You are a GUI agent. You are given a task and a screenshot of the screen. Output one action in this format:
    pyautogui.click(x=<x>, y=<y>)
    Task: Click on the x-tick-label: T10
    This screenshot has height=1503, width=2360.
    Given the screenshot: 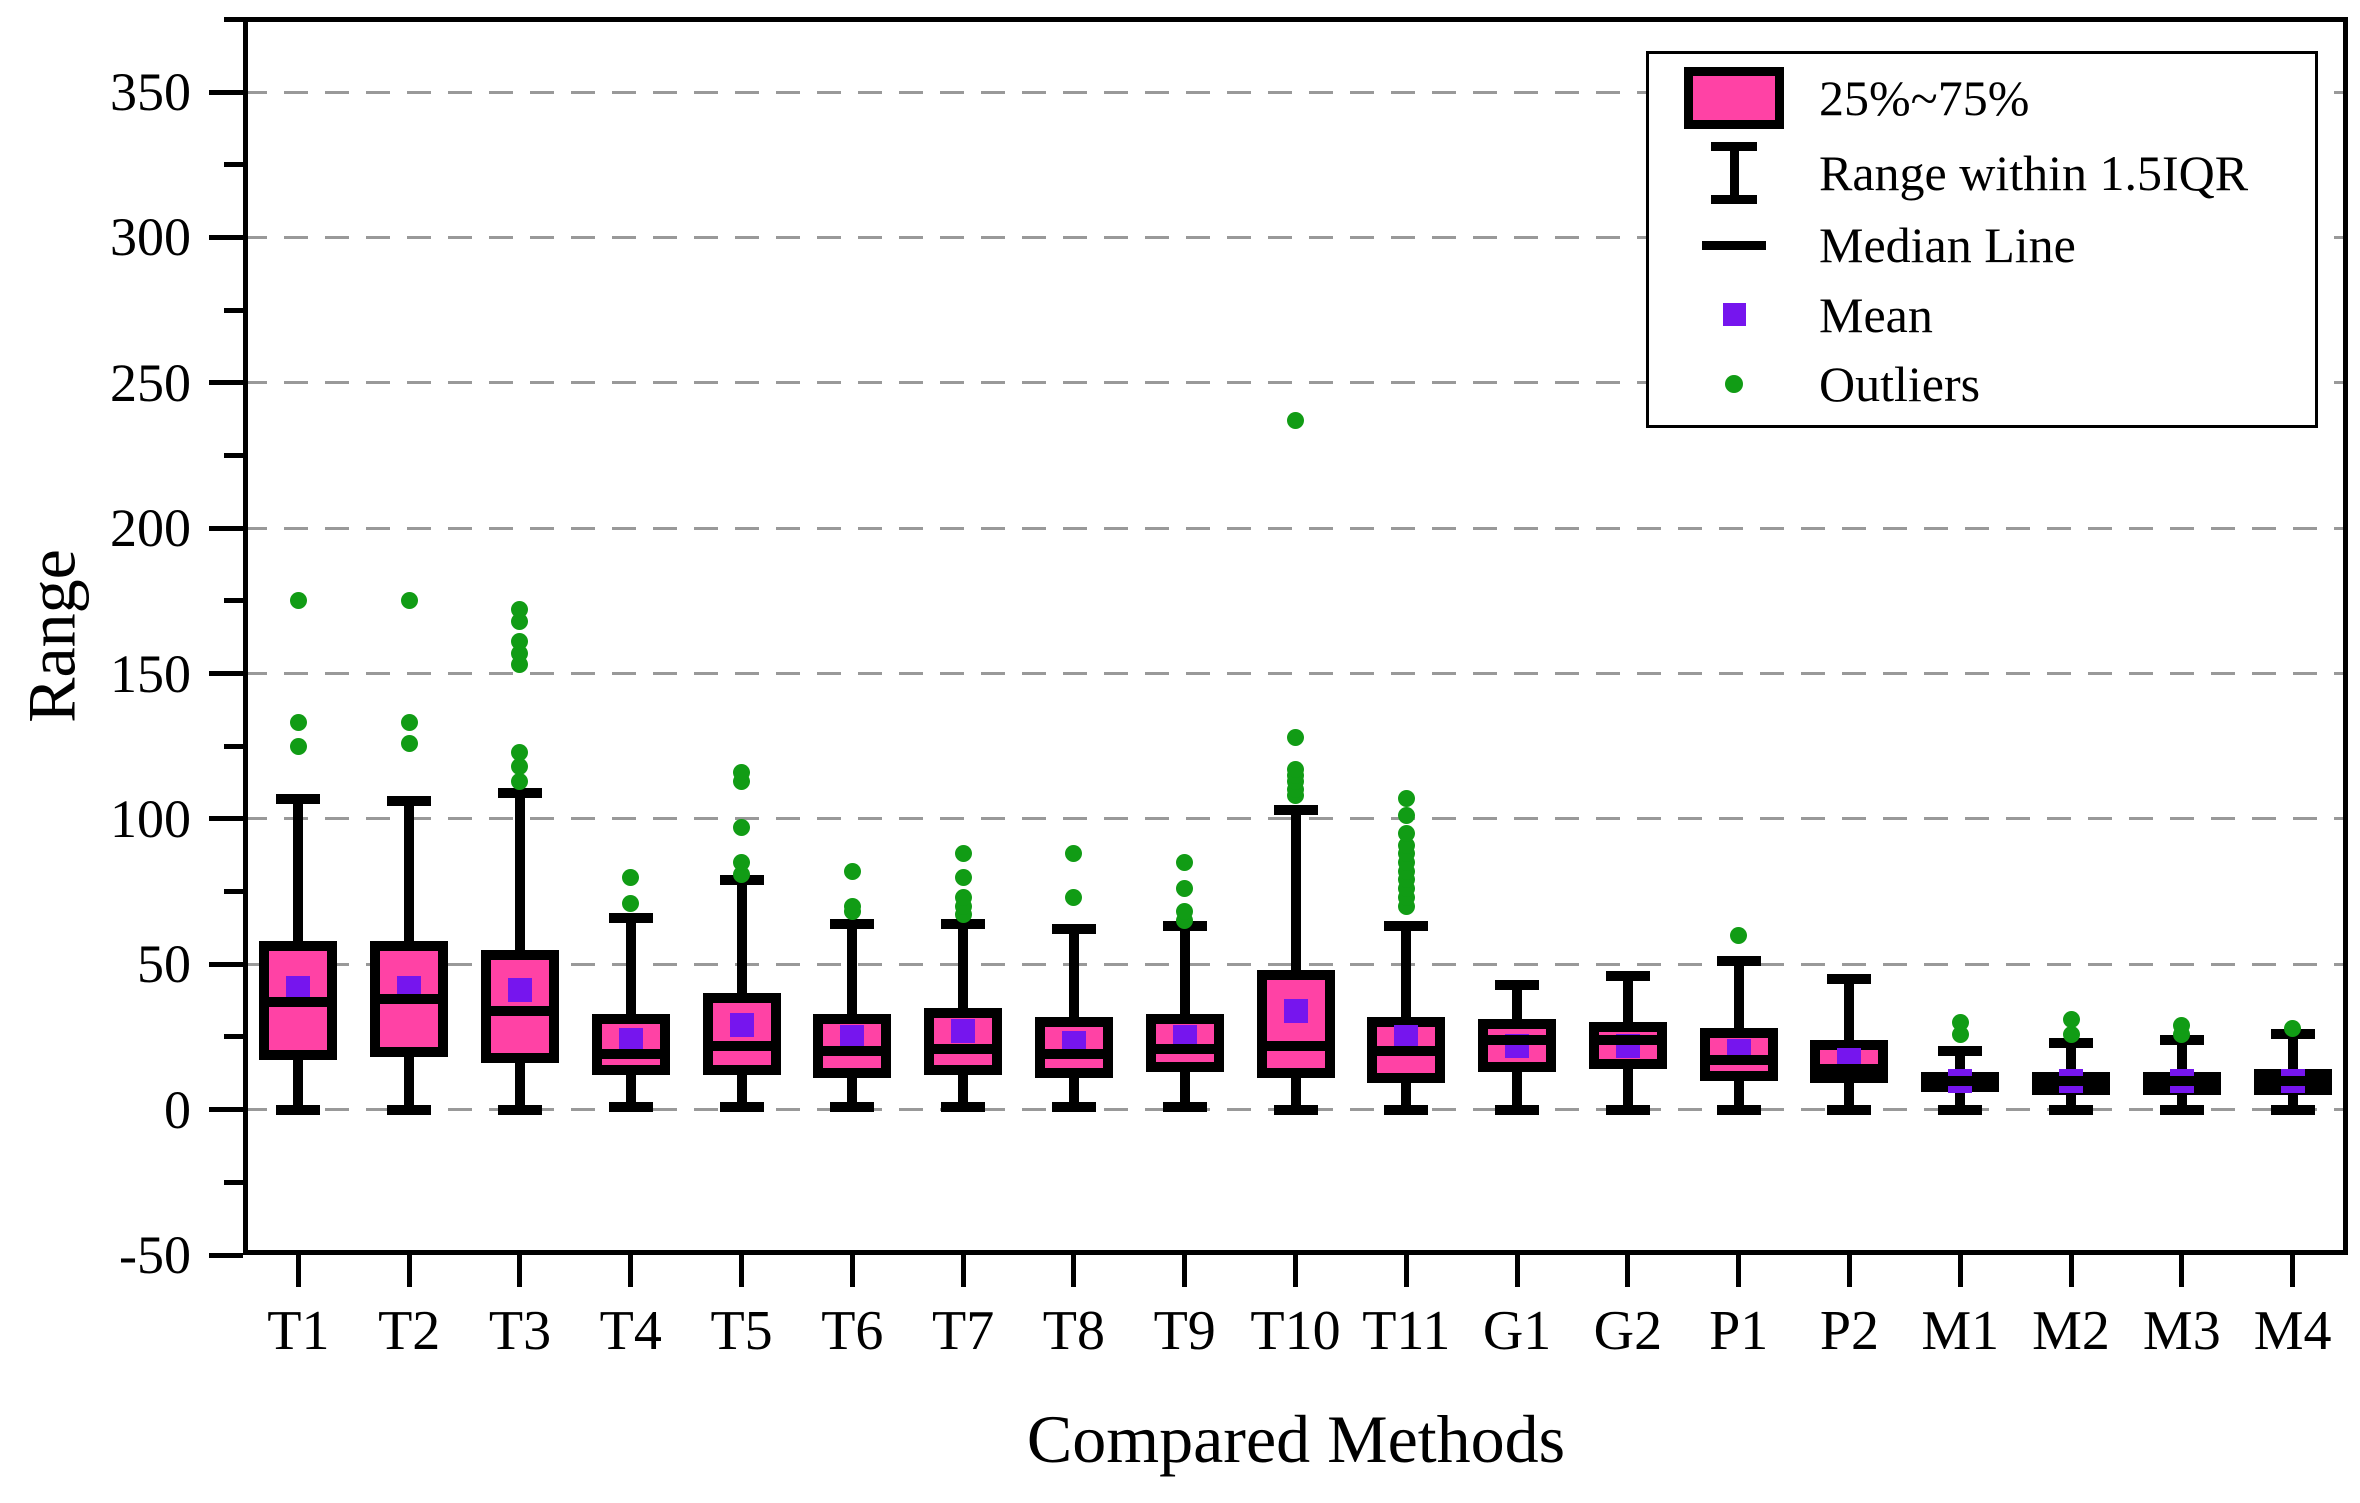 What is the action you would take?
    pyautogui.click(x=1295, y=1331)
    